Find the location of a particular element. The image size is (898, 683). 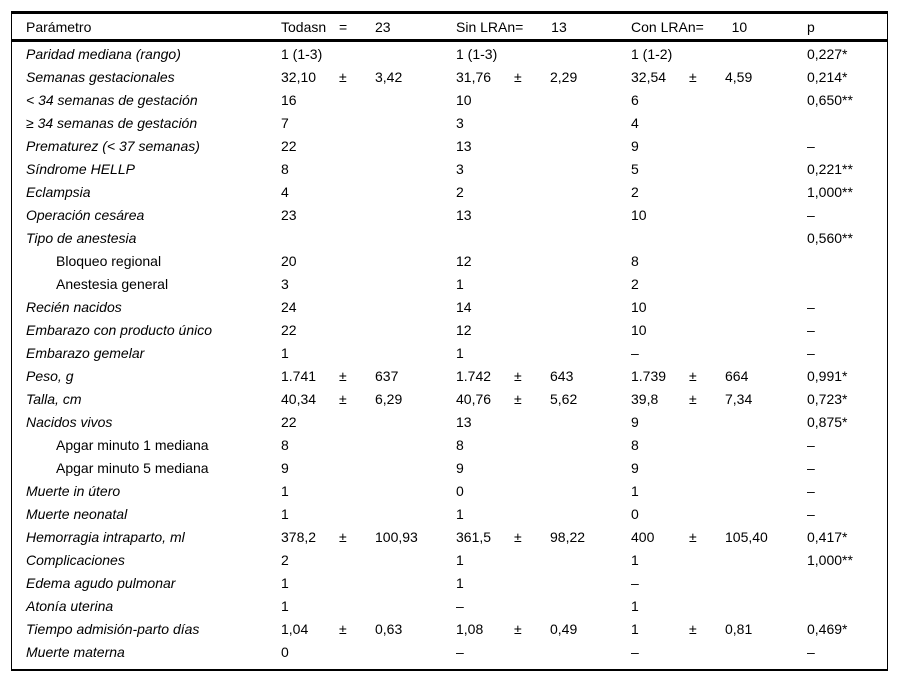

cell-todas: 7 is located at coordinates (368, 123).